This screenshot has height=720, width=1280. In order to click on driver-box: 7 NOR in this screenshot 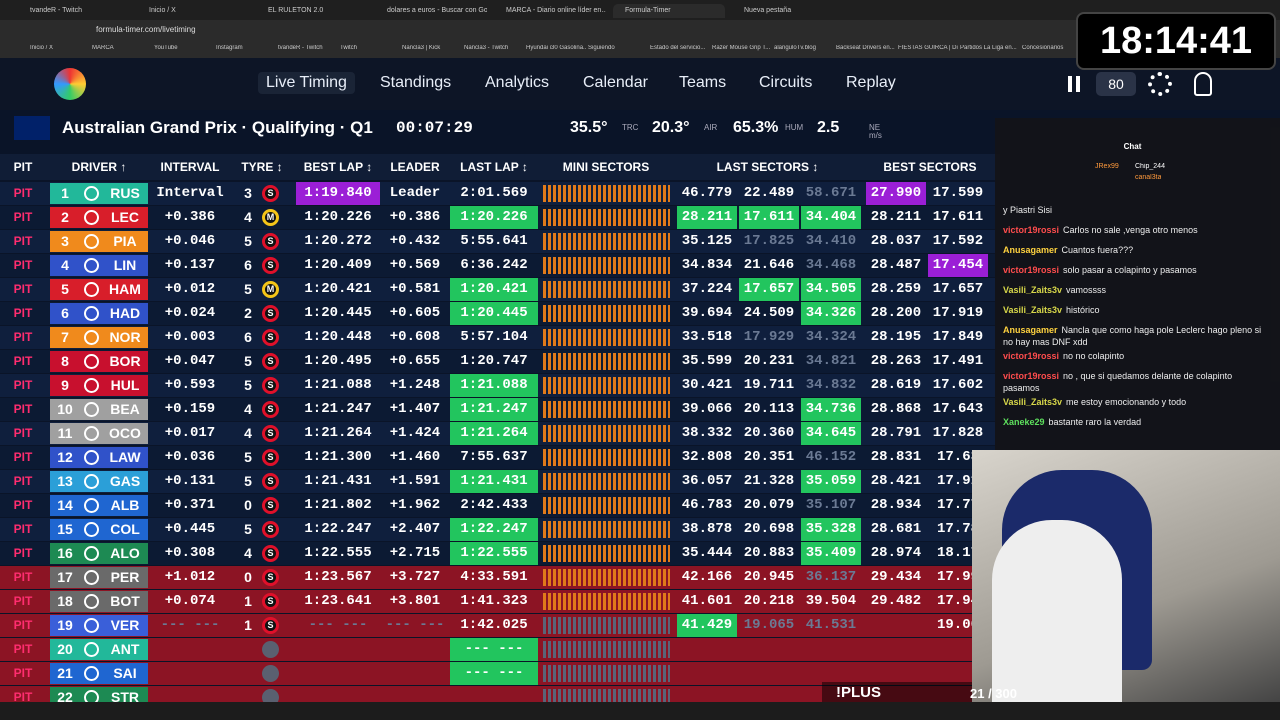, I will do `click(99, 337)`.